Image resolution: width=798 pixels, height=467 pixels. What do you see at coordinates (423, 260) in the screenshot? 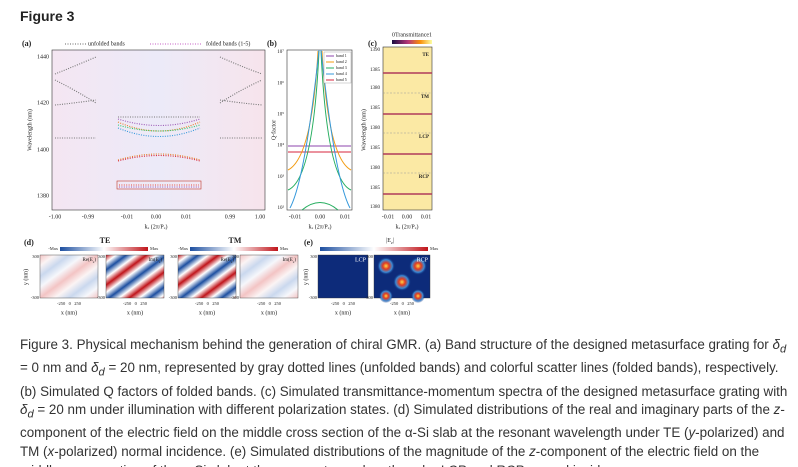
I see `heatmap-title: RCP` at bounding box center [423, 260].